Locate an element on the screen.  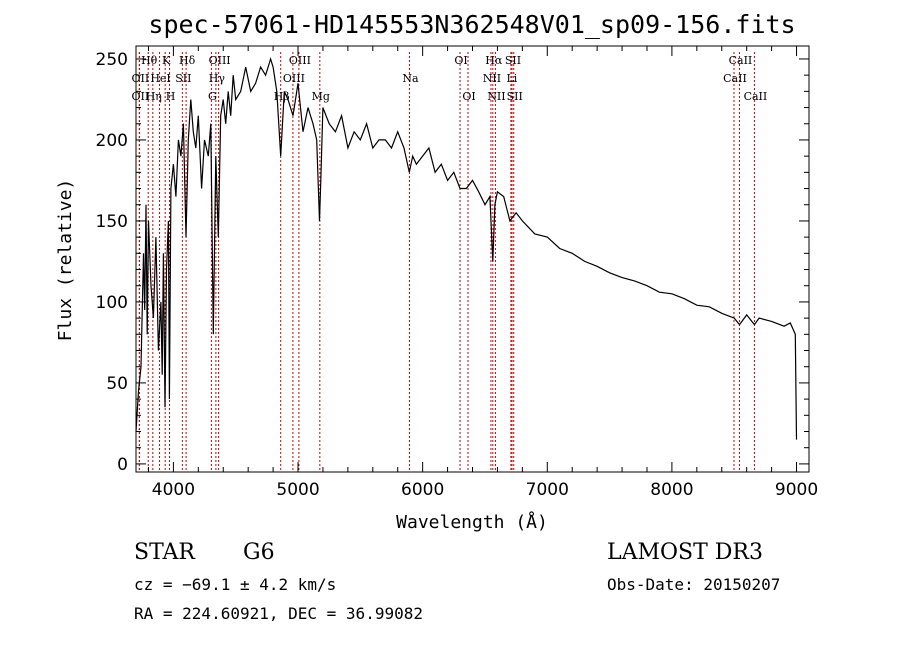
x-tick-label: 8000 is located at coordinates (671, 490).